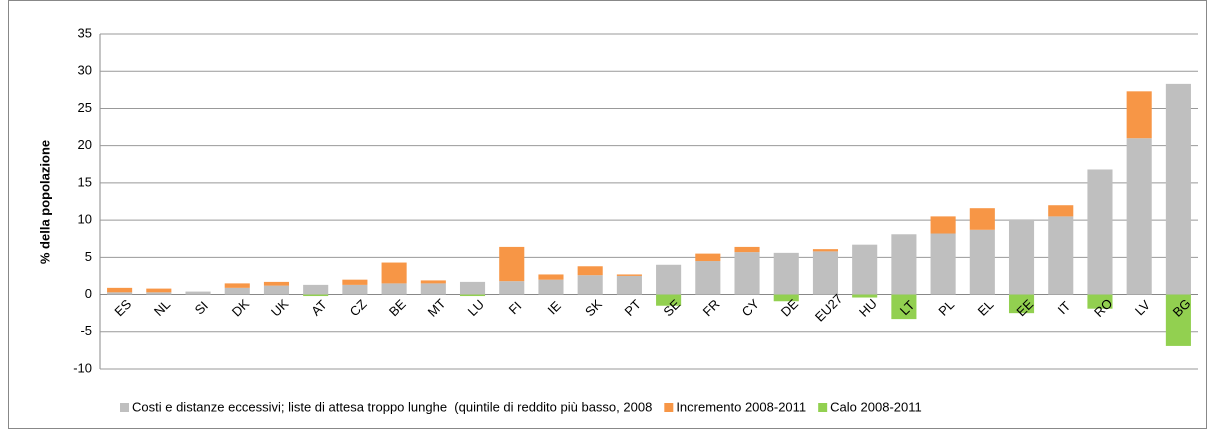  Describe the element at coordinates (82, 367) in the screenshot. I see `y-tick-label: -10` at that location.